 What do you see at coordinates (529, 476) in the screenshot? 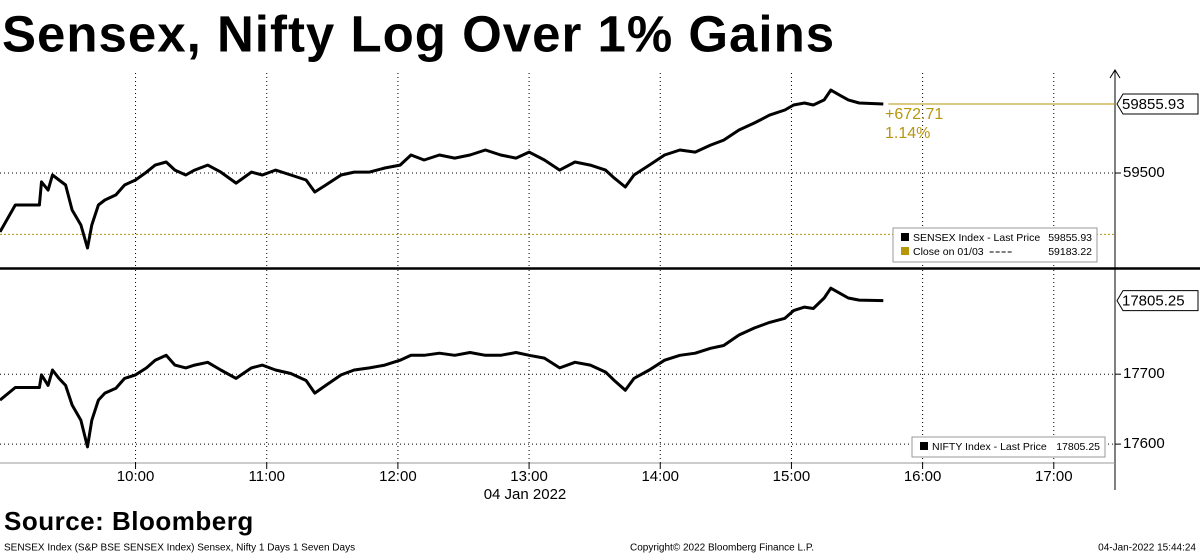
I see `x-tick-label: 13:00` at bounding box center [529, 476].